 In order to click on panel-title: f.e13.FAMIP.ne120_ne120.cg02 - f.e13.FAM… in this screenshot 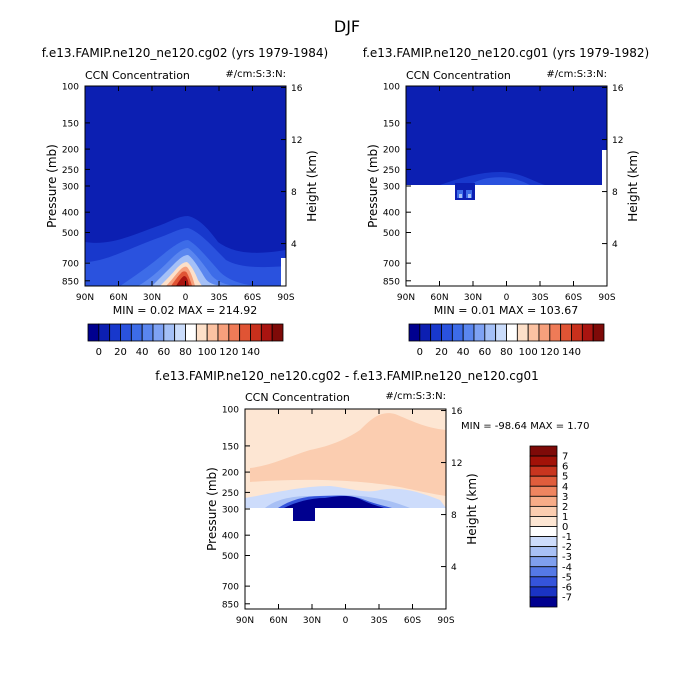, I will do `click(347, 376)`.